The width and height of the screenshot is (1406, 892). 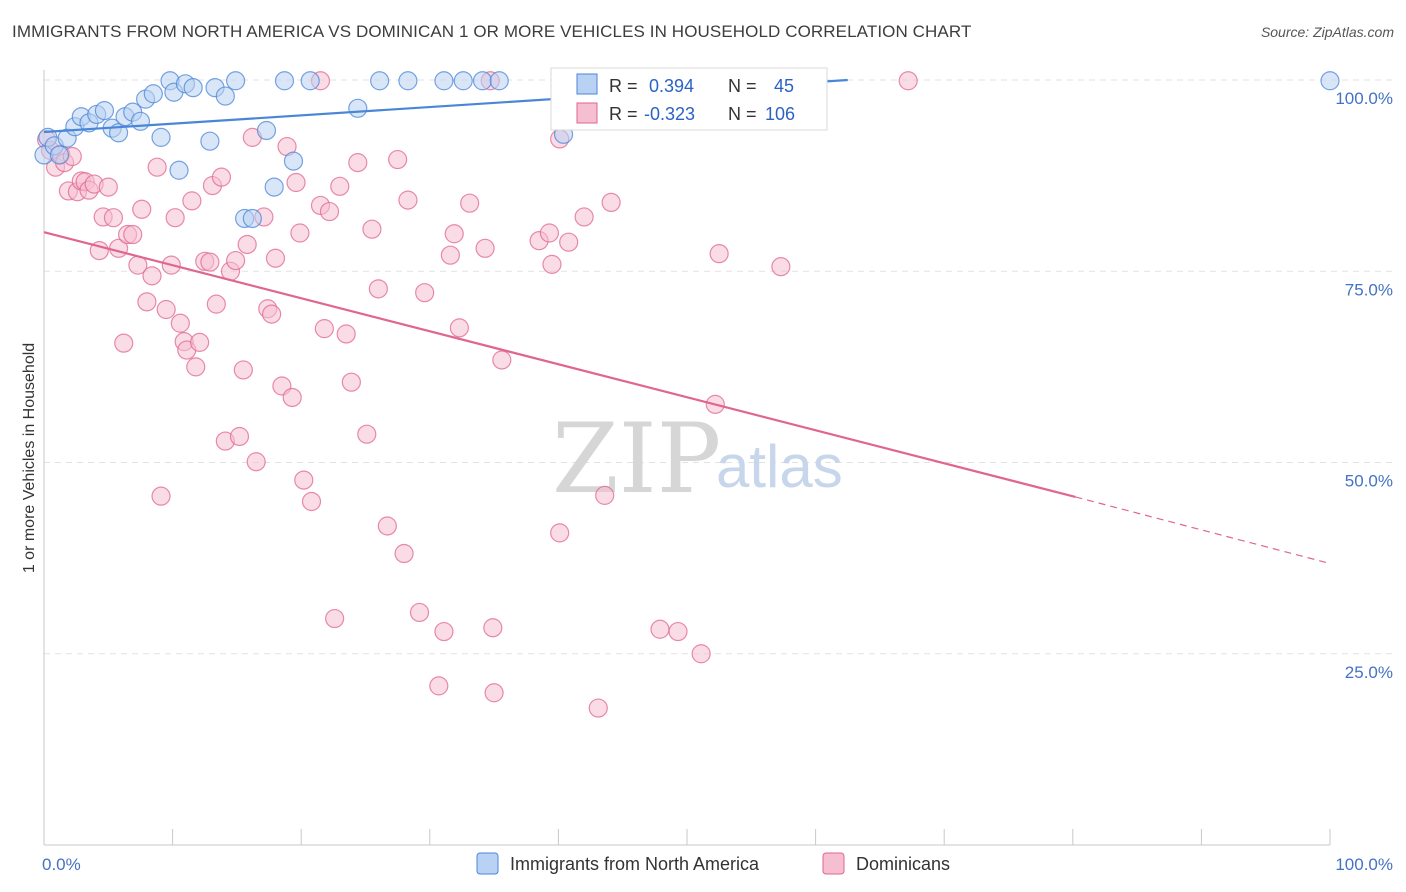 I want to click on legend-r-label-blue: R =, so click(x=623, y=86).